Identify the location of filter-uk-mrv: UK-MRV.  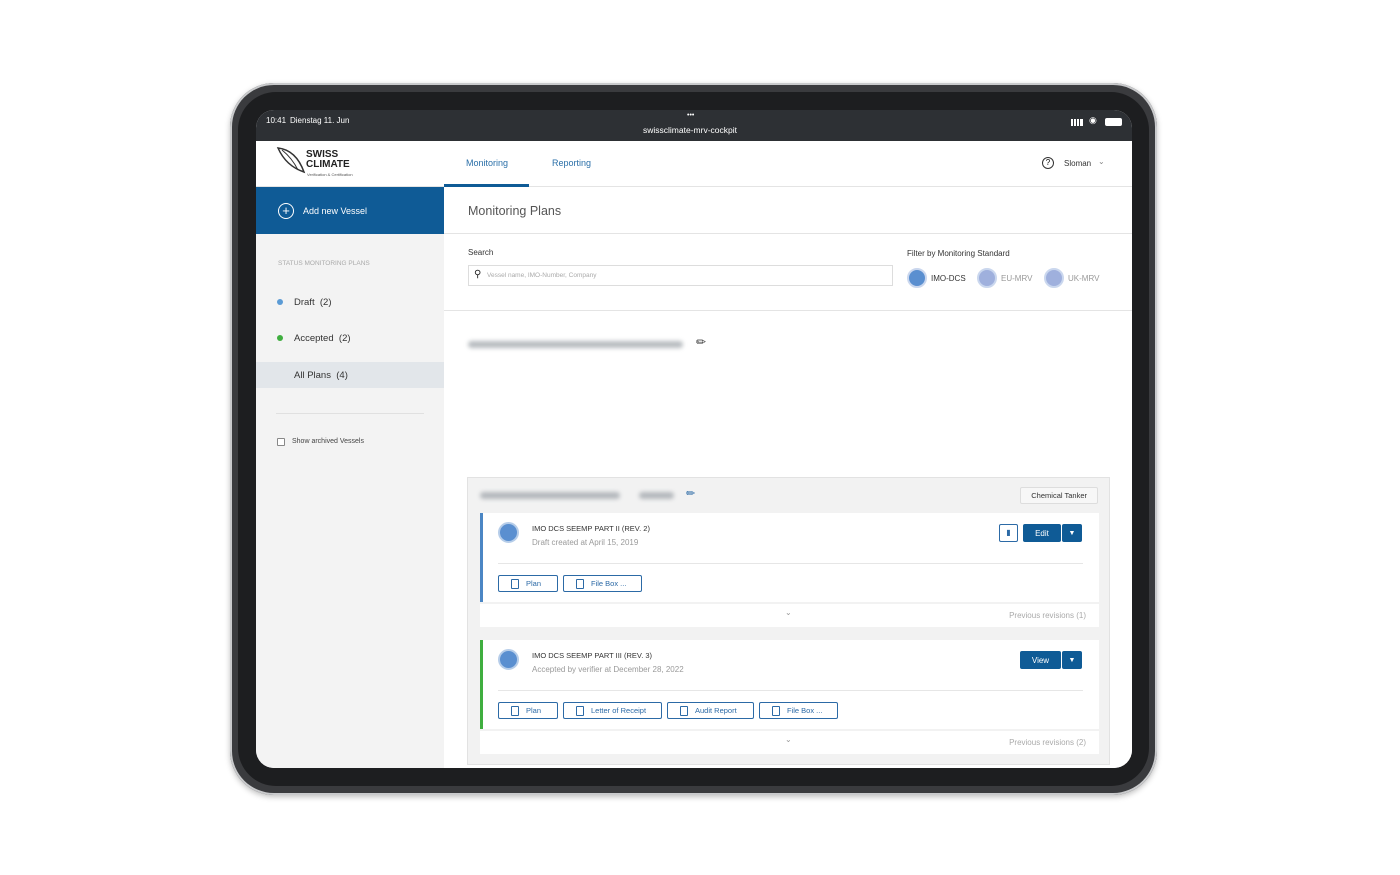
(1071, 278).